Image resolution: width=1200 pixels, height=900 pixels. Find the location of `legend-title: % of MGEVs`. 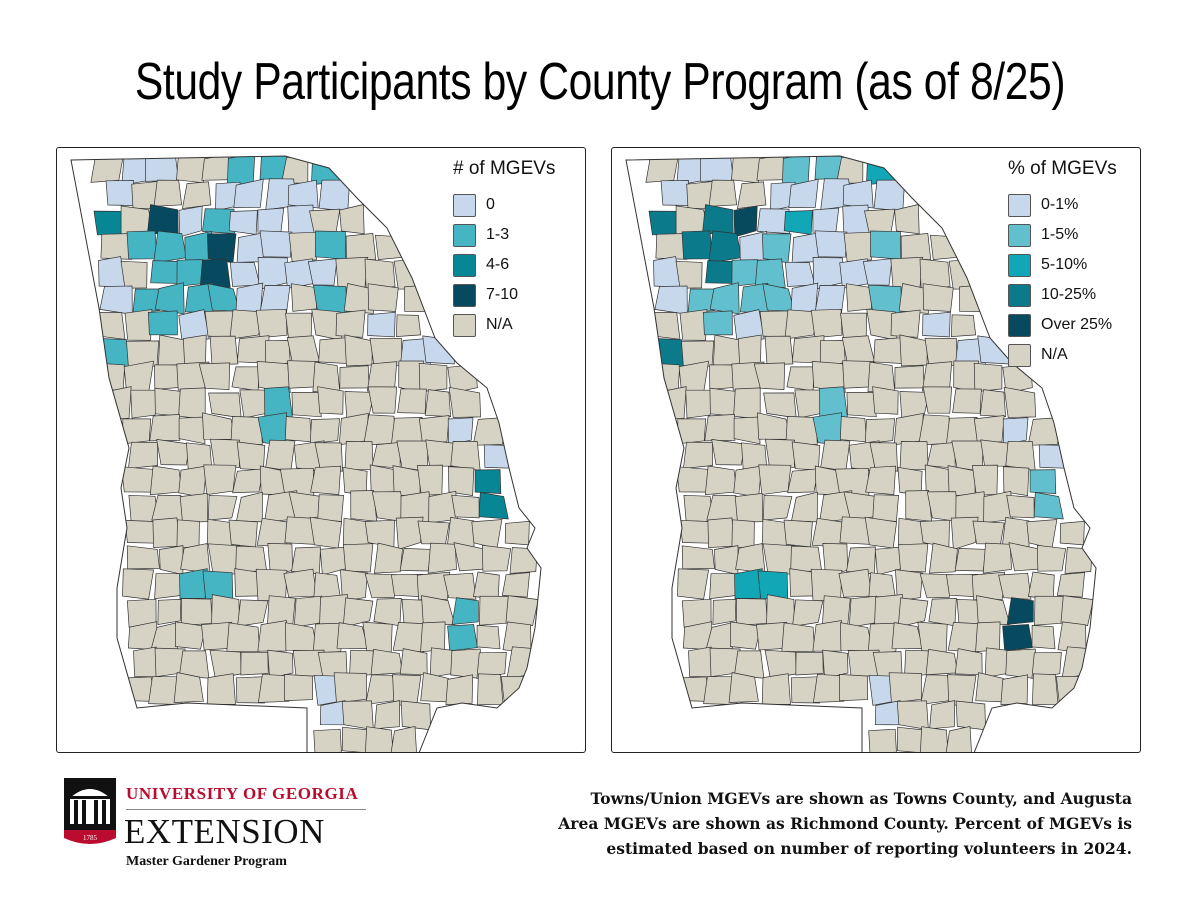

legend-title: % of MGEVs is located at coordinates (1062, 168).